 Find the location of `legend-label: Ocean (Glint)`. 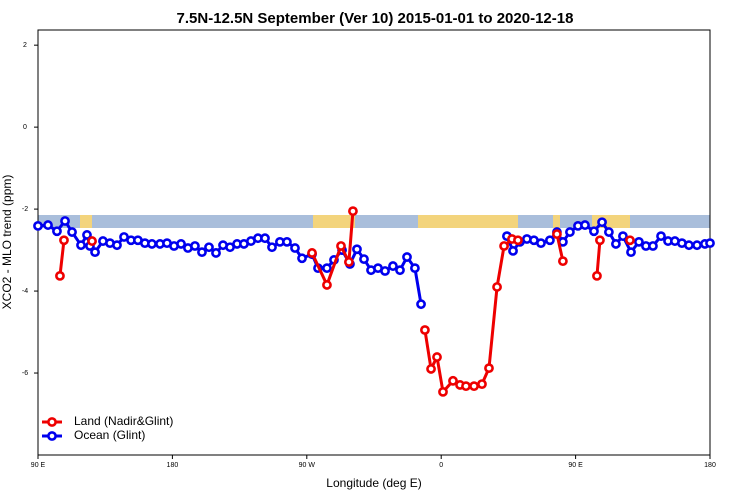

legend-label: Ocean (Glint) is located at coordinates (109, 435).